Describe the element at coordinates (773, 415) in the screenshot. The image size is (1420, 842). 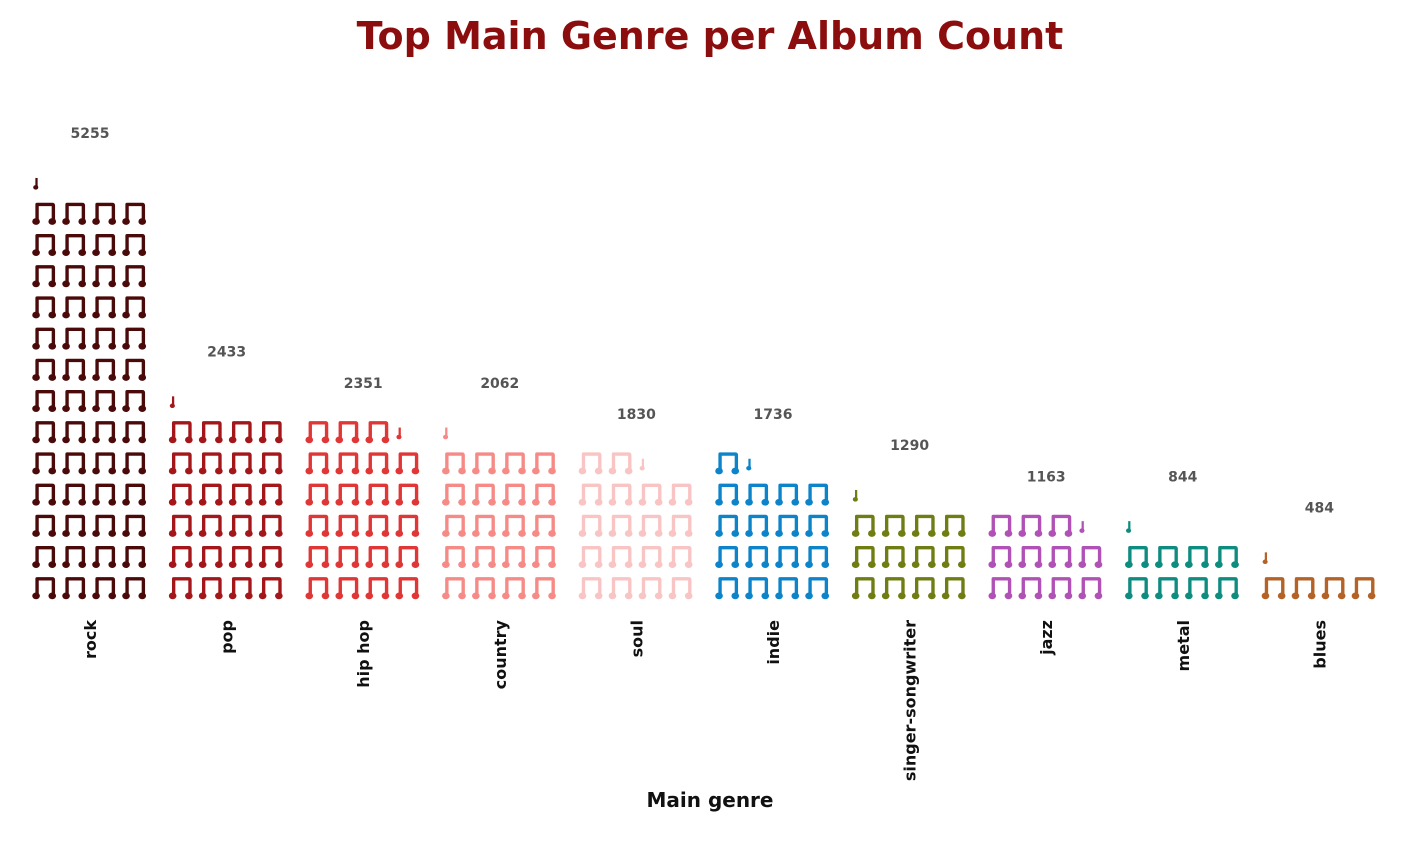
I see `value-label-indie: 1736` at that location.